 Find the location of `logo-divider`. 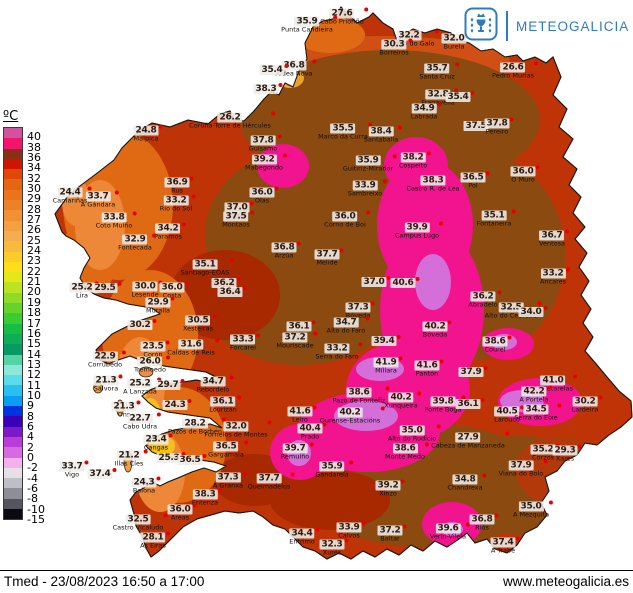

logo-divider is located at coordinates (507, 26).